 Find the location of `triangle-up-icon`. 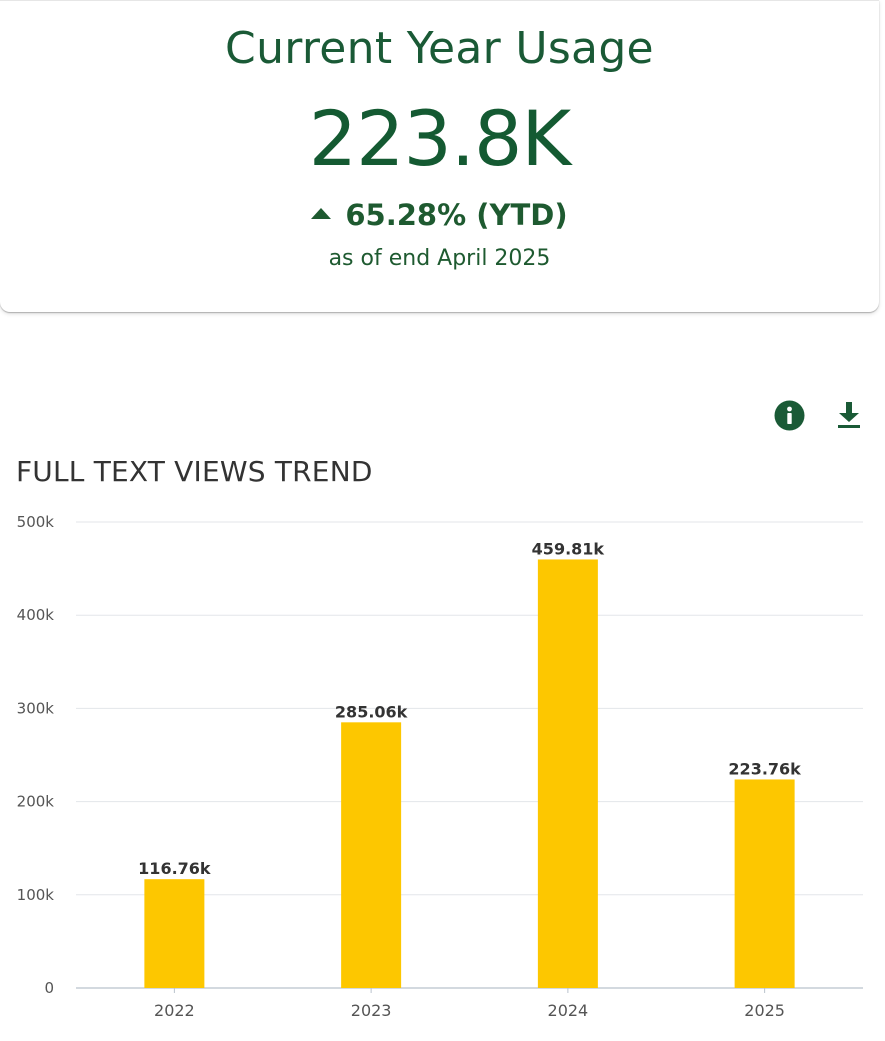

triangle-up-icon is located at coordinates (321, 213).